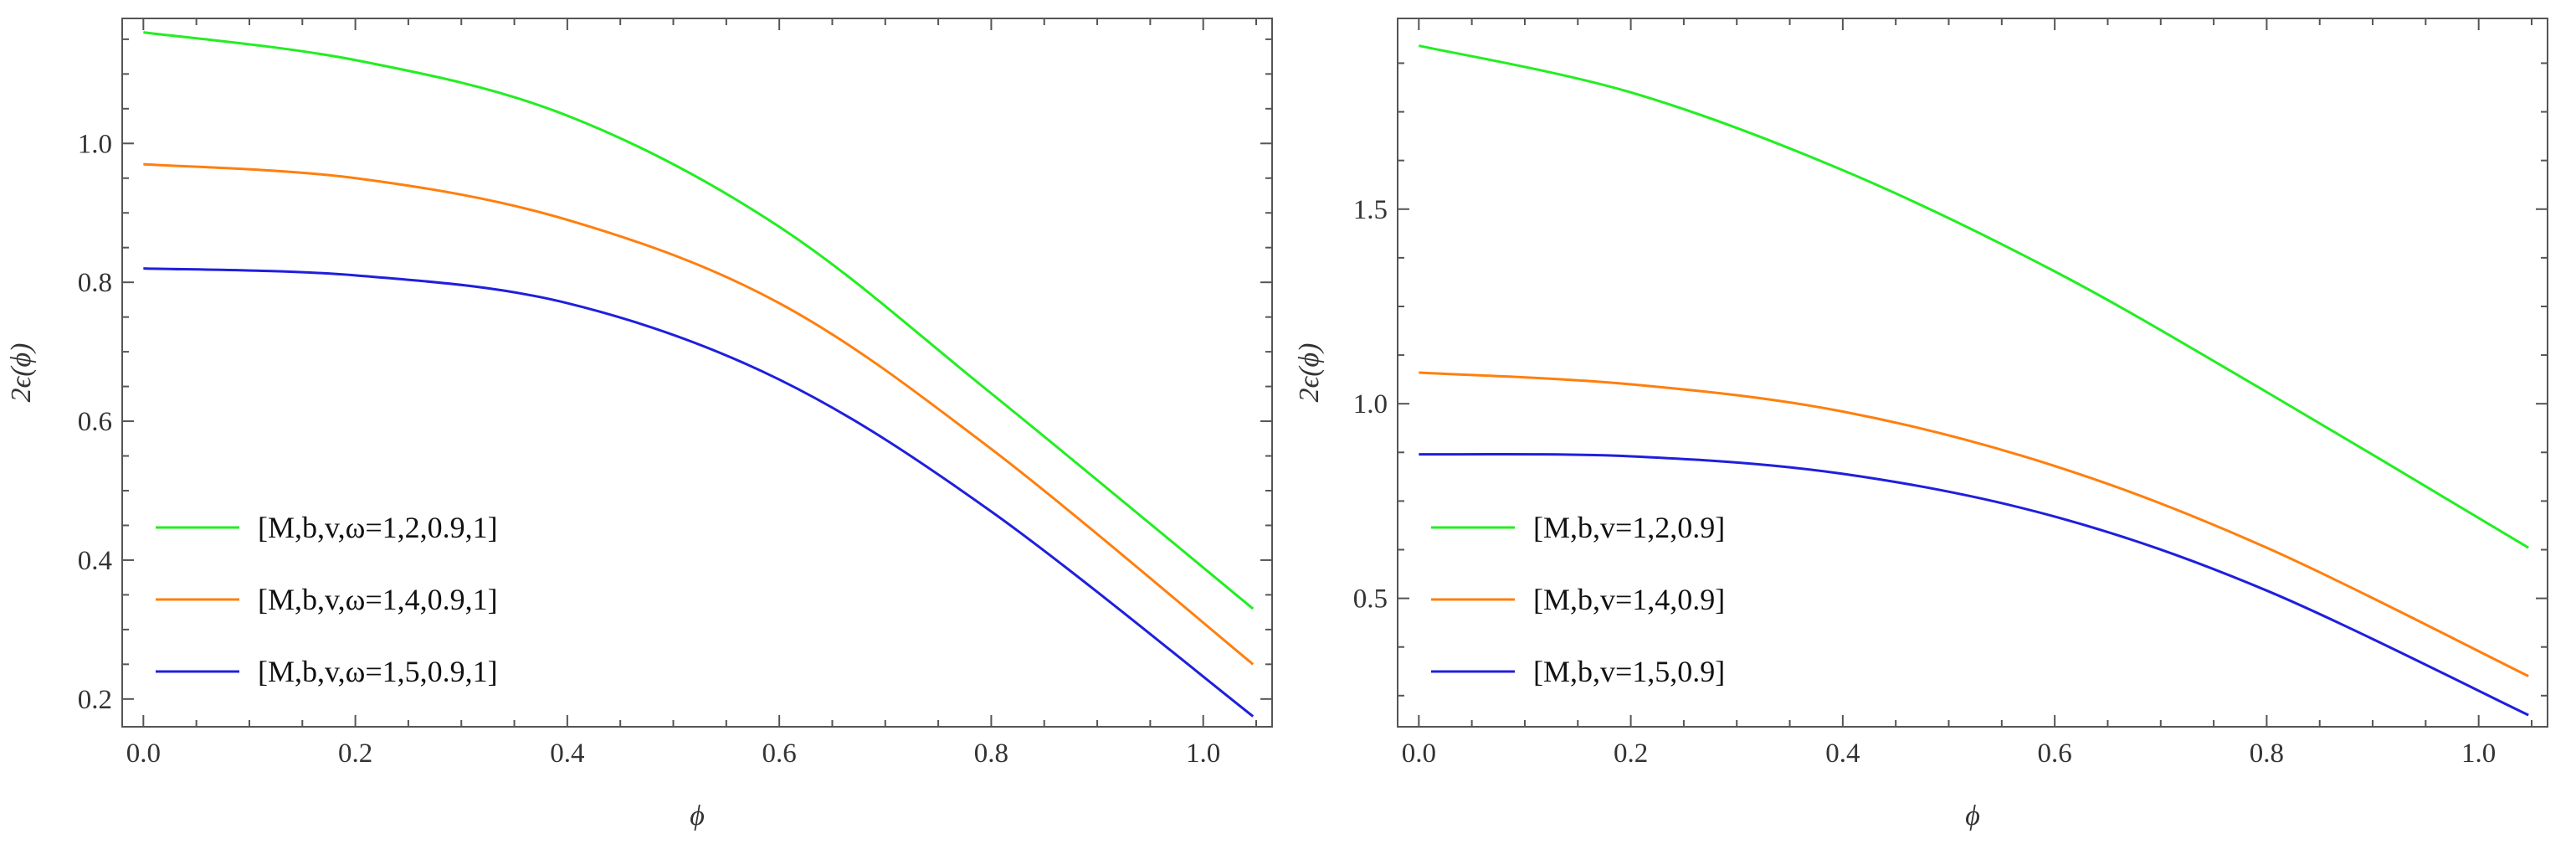 The image size is (2576, 844). What do you see at coordinates (1629, 671) in the screenshot?
I see `legend-label-3: [M,b,v=1,5,0.9]` at bounding box center [1629, 671].